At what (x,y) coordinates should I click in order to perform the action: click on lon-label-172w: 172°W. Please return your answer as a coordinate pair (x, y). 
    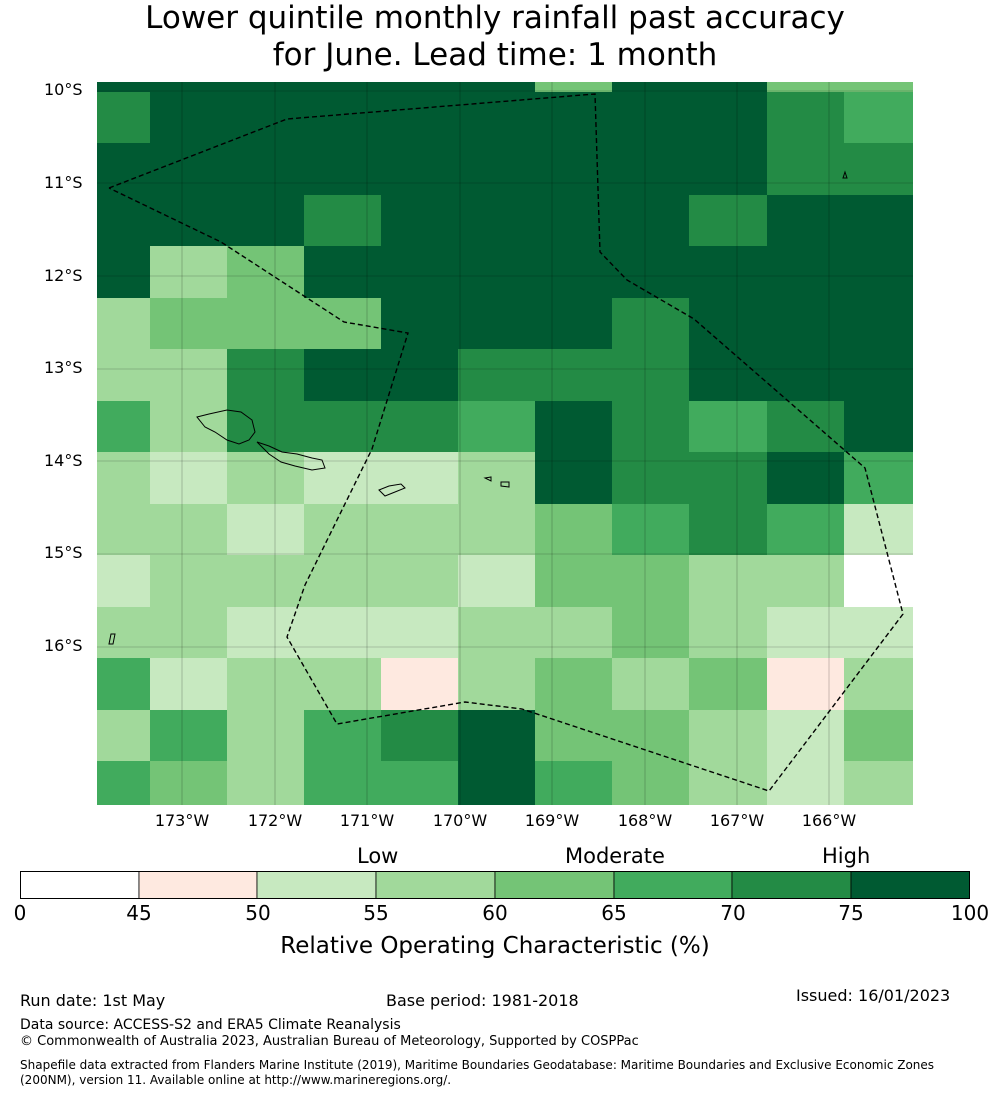
    Looking at the image, I should click on (275, 820).